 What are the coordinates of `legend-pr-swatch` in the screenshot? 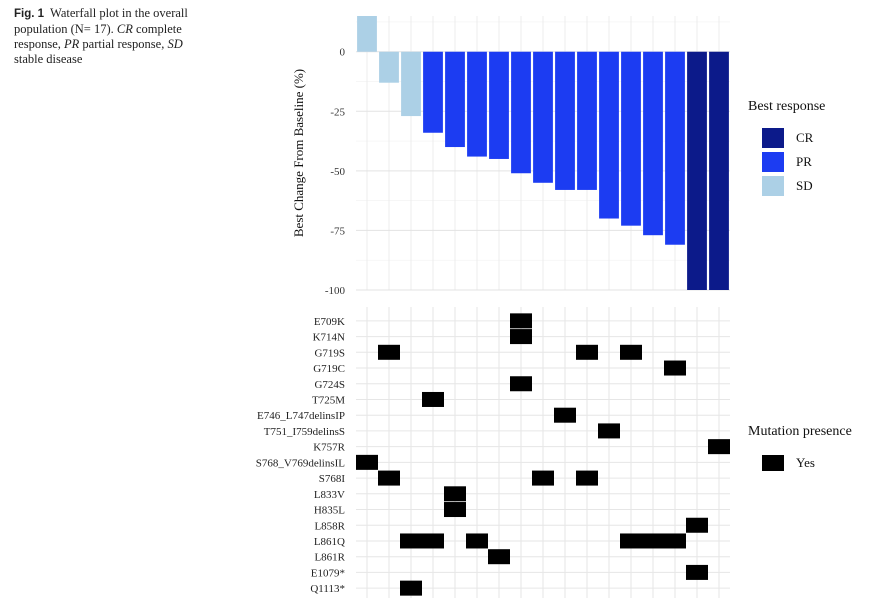 It's located at (773, 162).